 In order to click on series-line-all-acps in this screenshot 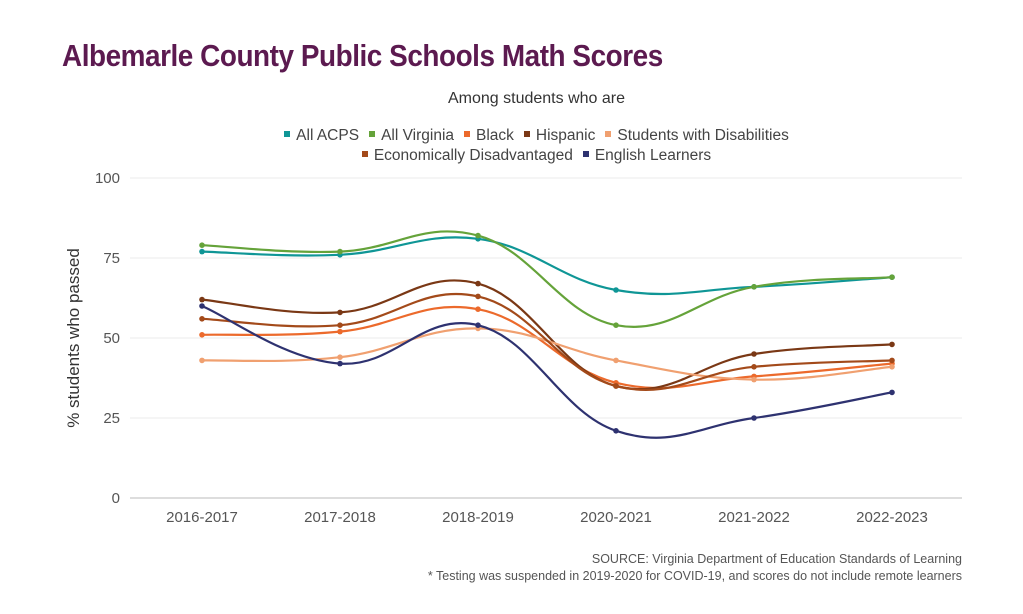, I will do `click(547, 266)`.